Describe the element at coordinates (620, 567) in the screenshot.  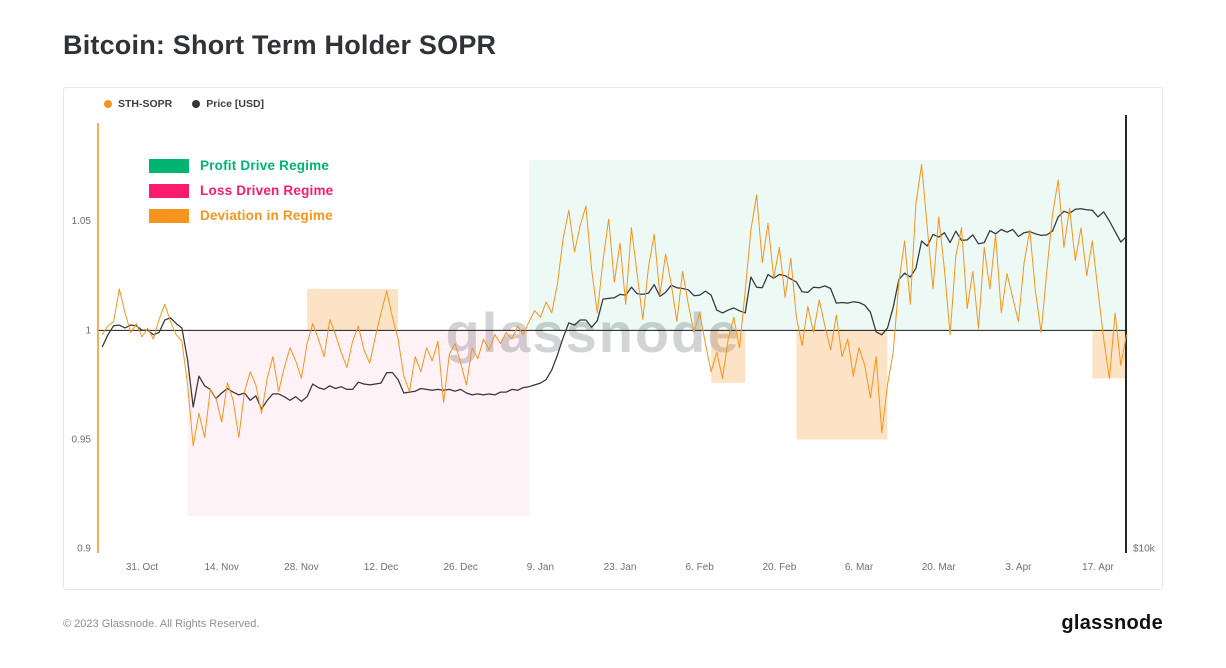
I see `svg-text: 23. Jan` at that location.